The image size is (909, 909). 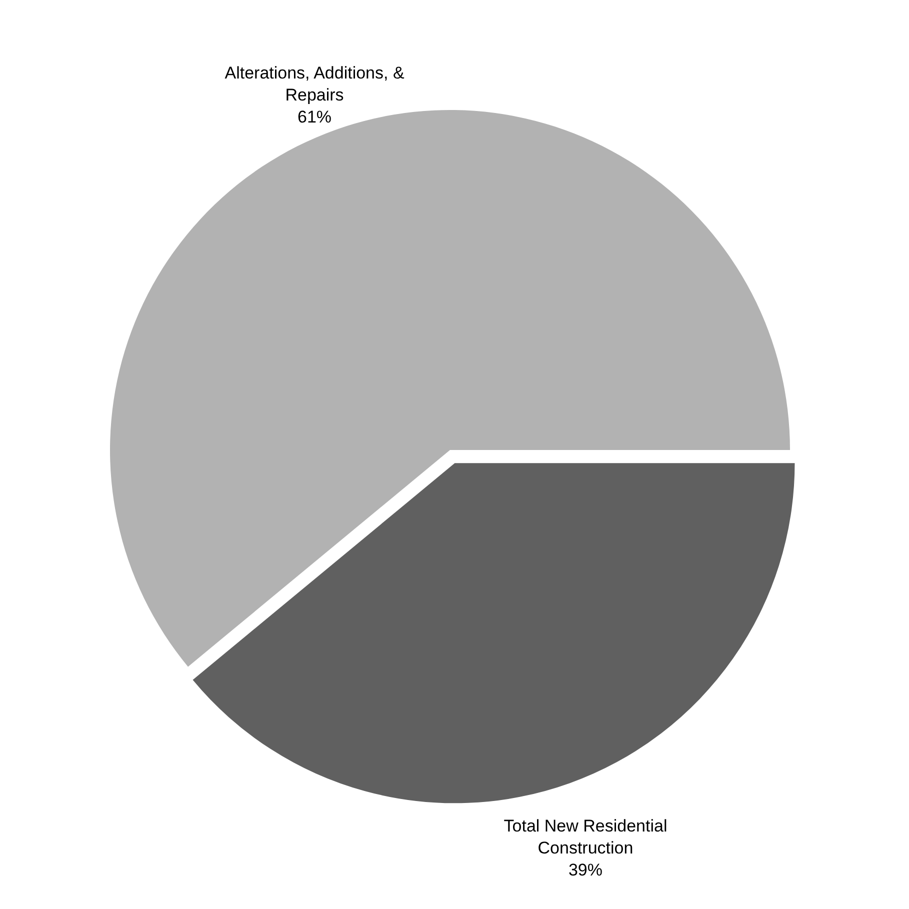 What do you see at coordinates (314, 117) in the screenshot?
I see `data-label: 61%` at bounding box center [314, 117].